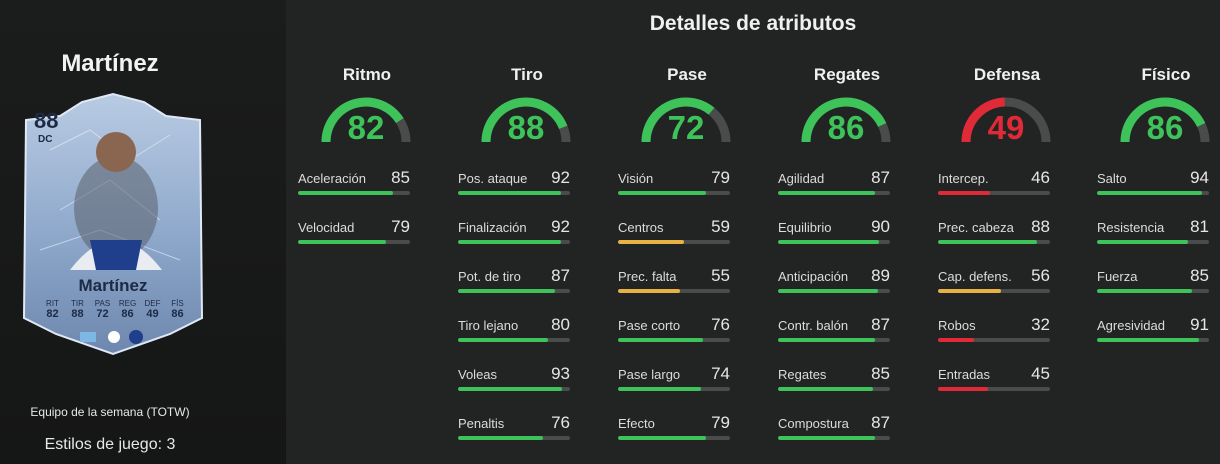 This screenshot has width=1220, height=464. Describe the element at coordinates (110, 63) in the screenshot. I see `player-name: Martínez` at that location.